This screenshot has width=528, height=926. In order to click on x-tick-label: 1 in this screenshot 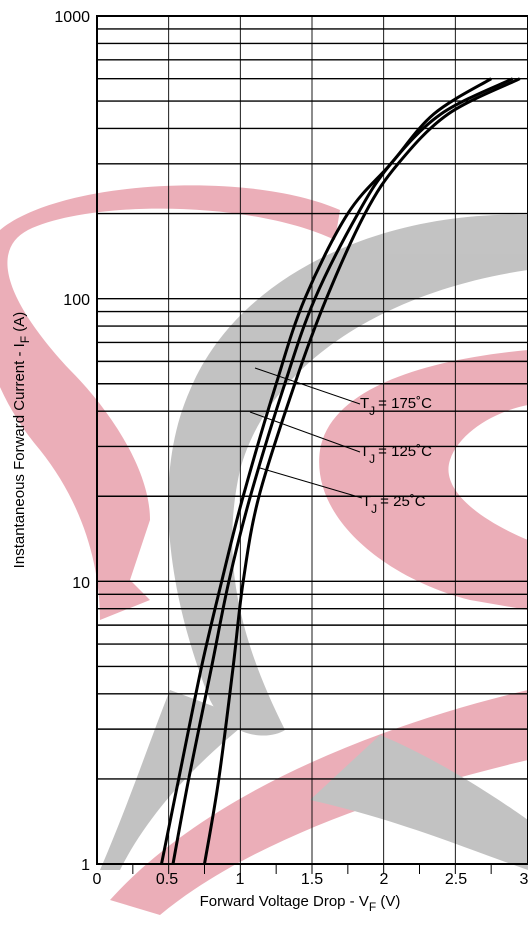, I will do `click(240, 879)`.